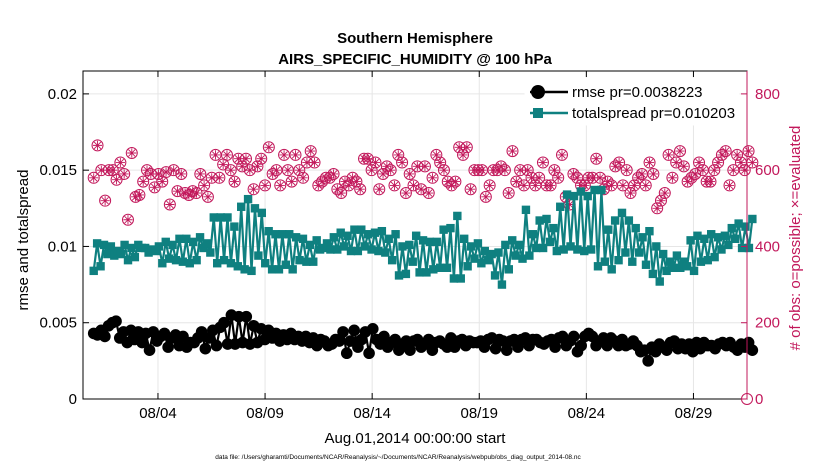 The width and height of the screenshot is (830, 470). I want to click on x-tick-label: 08/04, so click(158, 413).